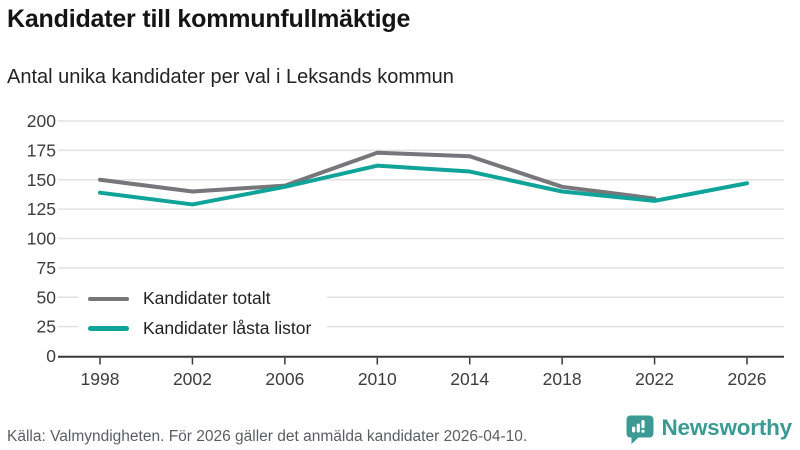  What do you see at coordinates (41, 121) in the screenshot?
I see `y-axis-tick-label: 200` at bounding box center [41, 121].